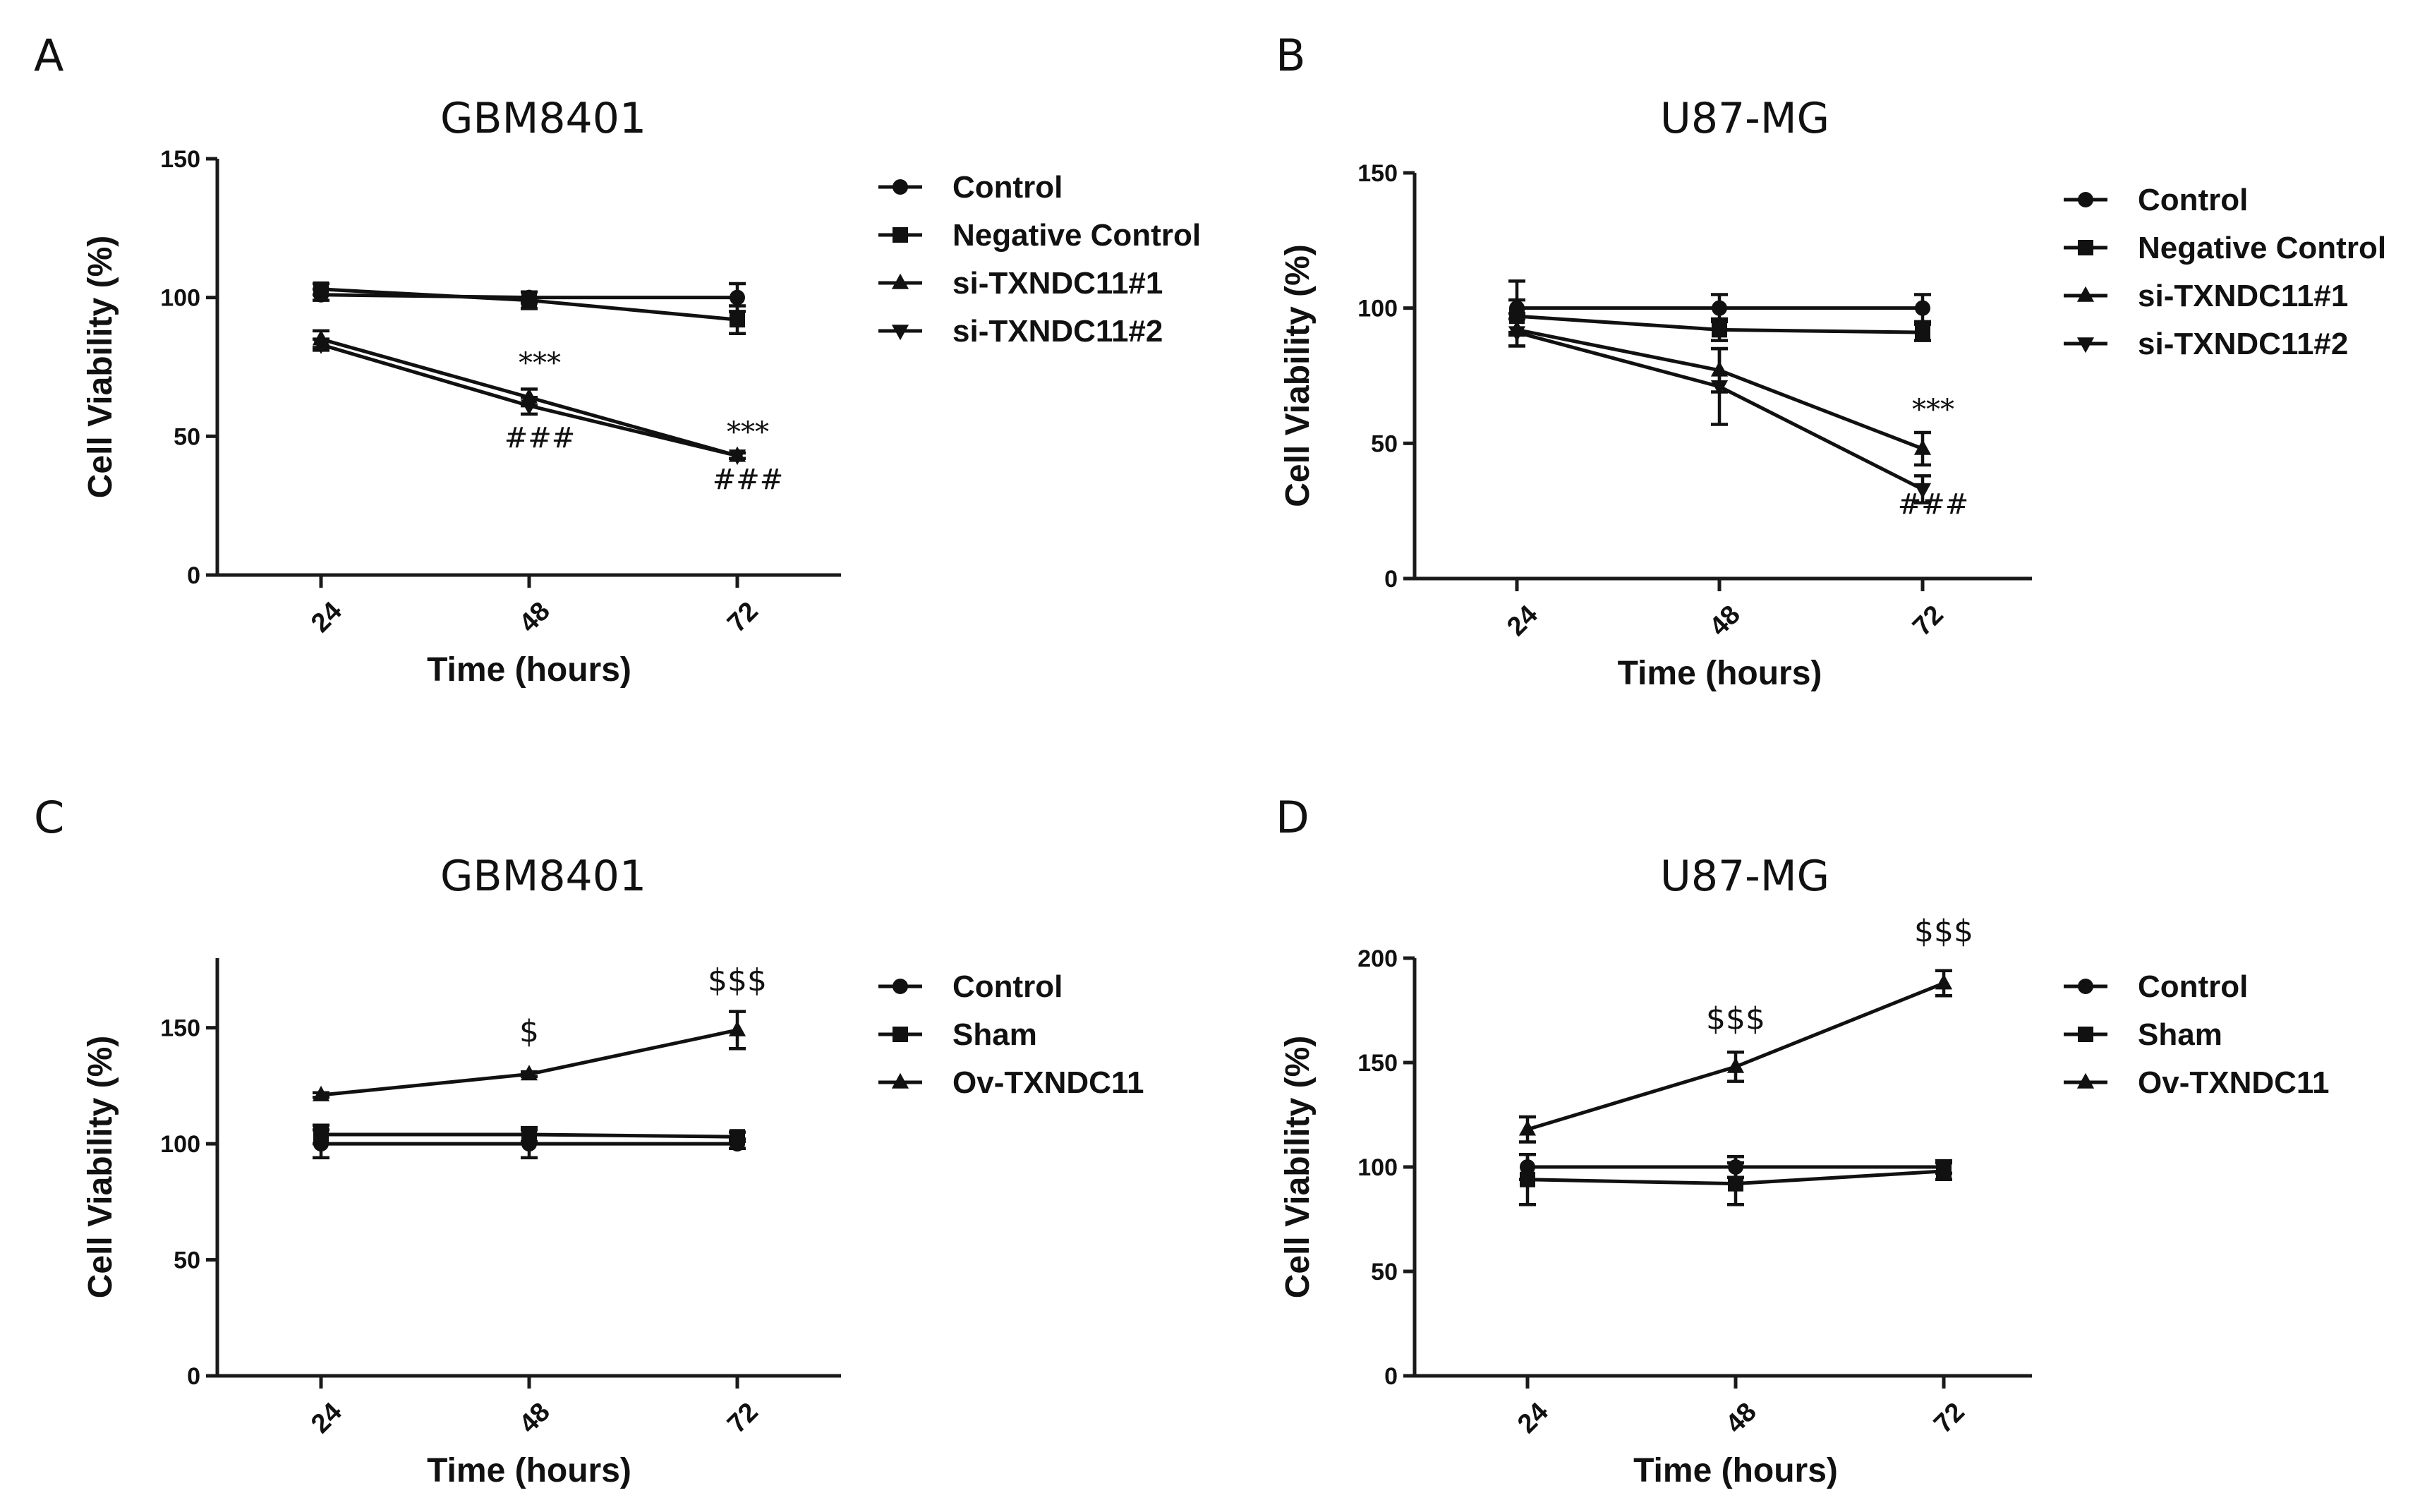 The height and width of the screenshot is (1512, 2420). What do you see at coordinates (2234, 1082) in the screenshot?
I see `legend-label: Ov-TXNDC11` at bounding box center [2234, 1082].